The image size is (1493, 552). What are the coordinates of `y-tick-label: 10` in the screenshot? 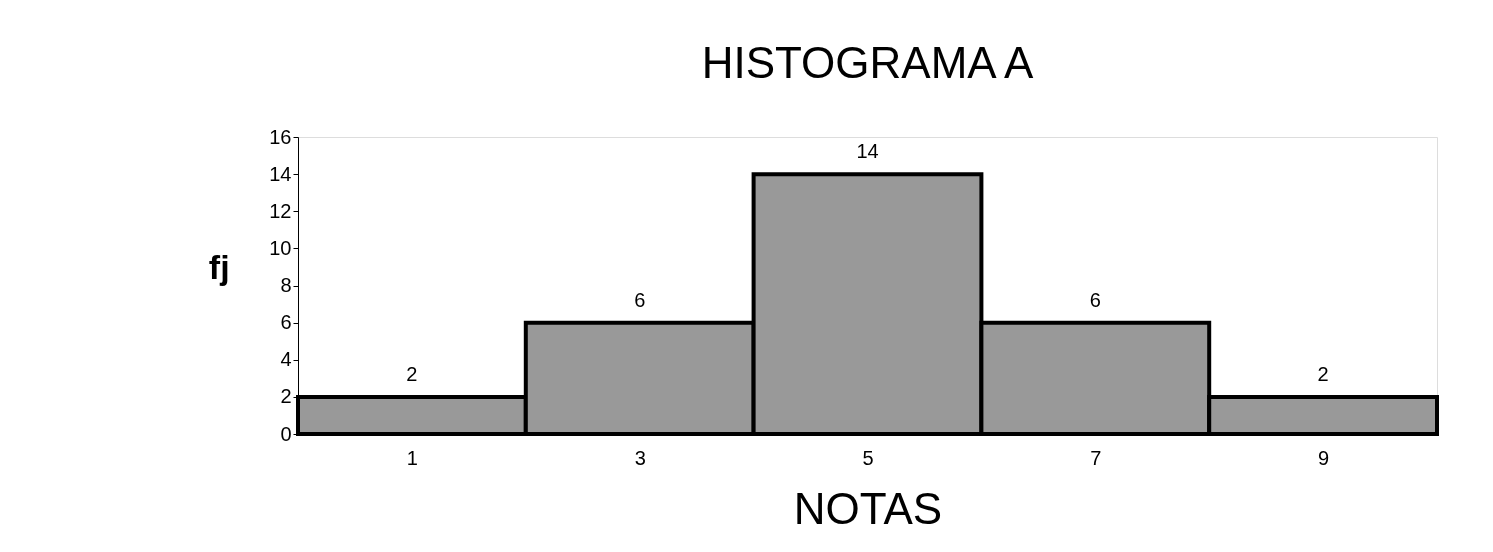 It's located at (280, 247).